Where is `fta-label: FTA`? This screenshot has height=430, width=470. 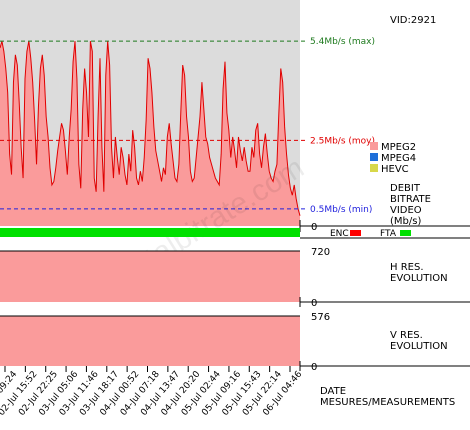
fta-label: FTA is located at coordinates (388, 234).